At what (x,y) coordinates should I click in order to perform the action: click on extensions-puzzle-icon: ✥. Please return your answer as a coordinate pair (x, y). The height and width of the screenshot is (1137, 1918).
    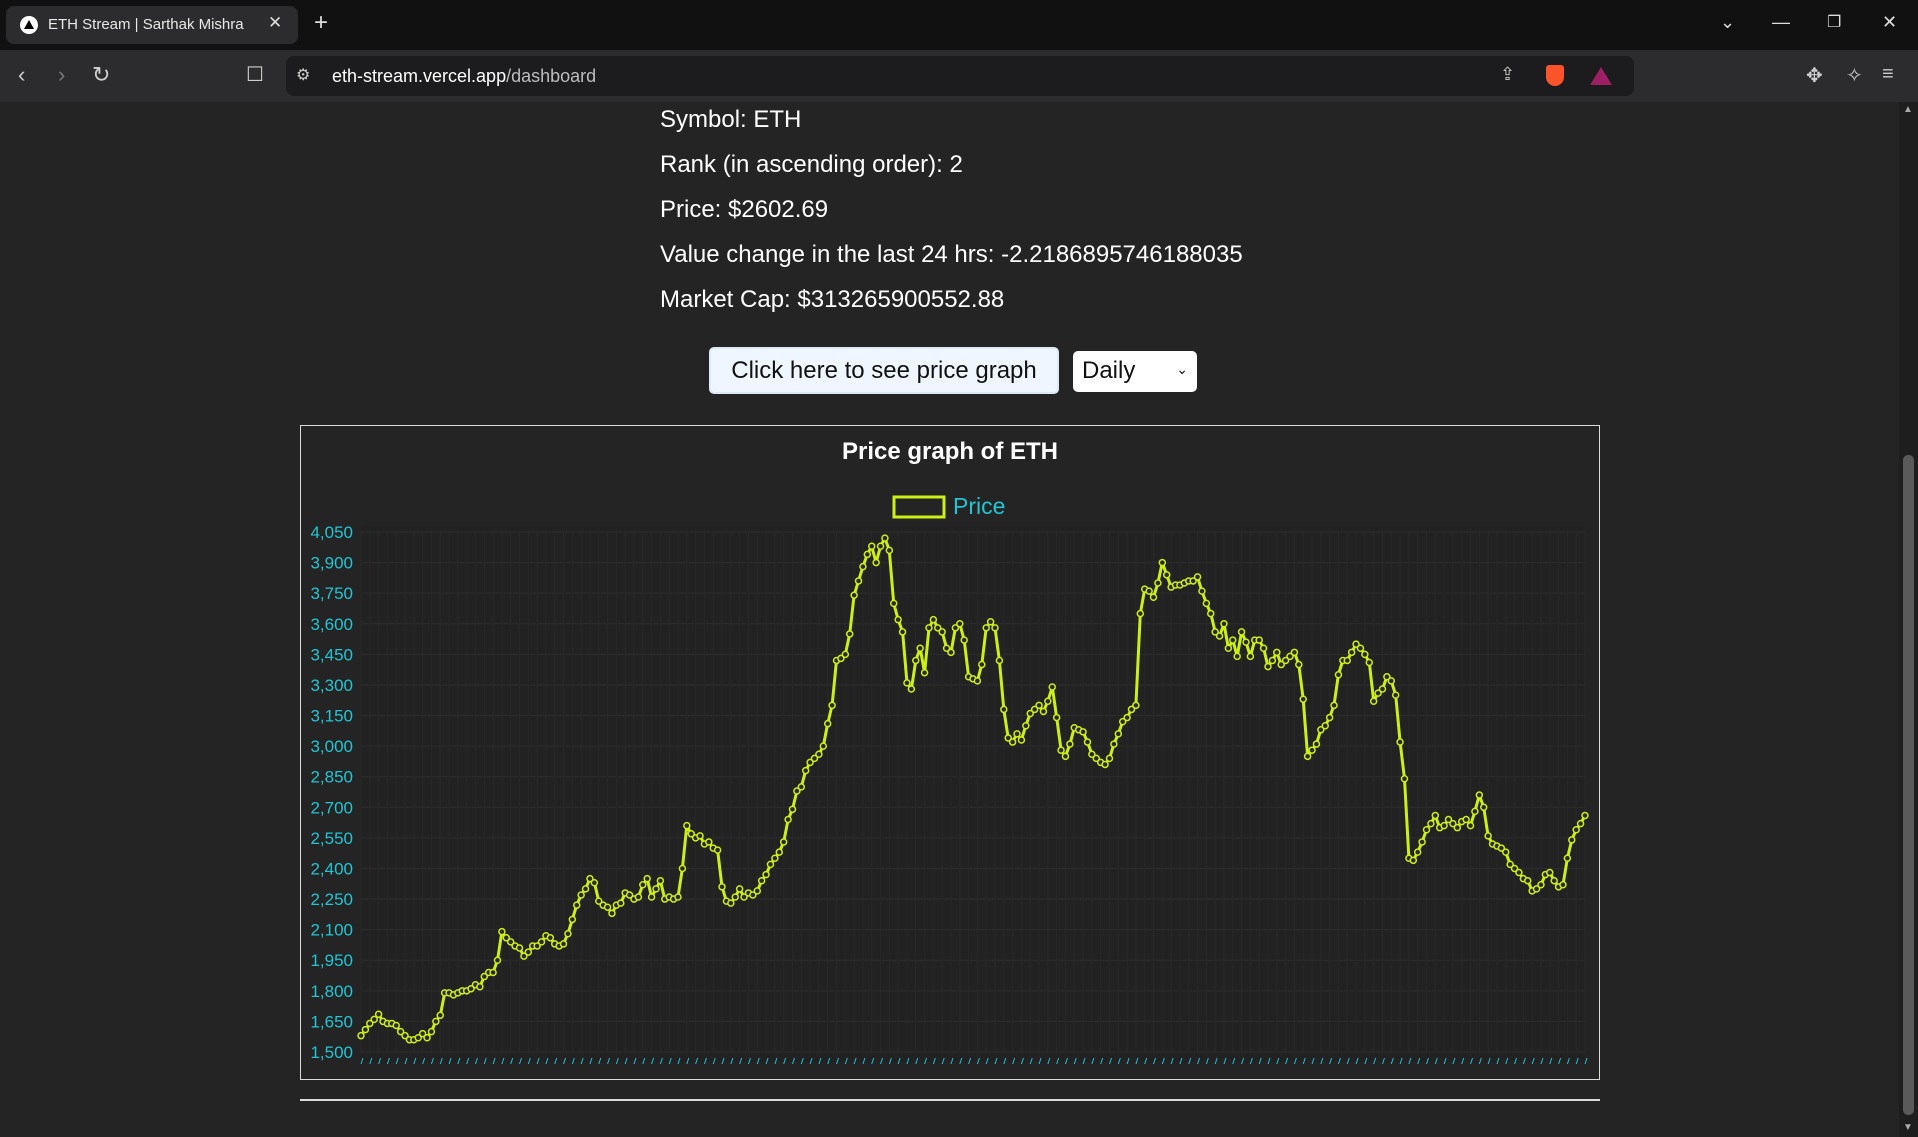
    Looking at the image, I should click on (1814, 76).